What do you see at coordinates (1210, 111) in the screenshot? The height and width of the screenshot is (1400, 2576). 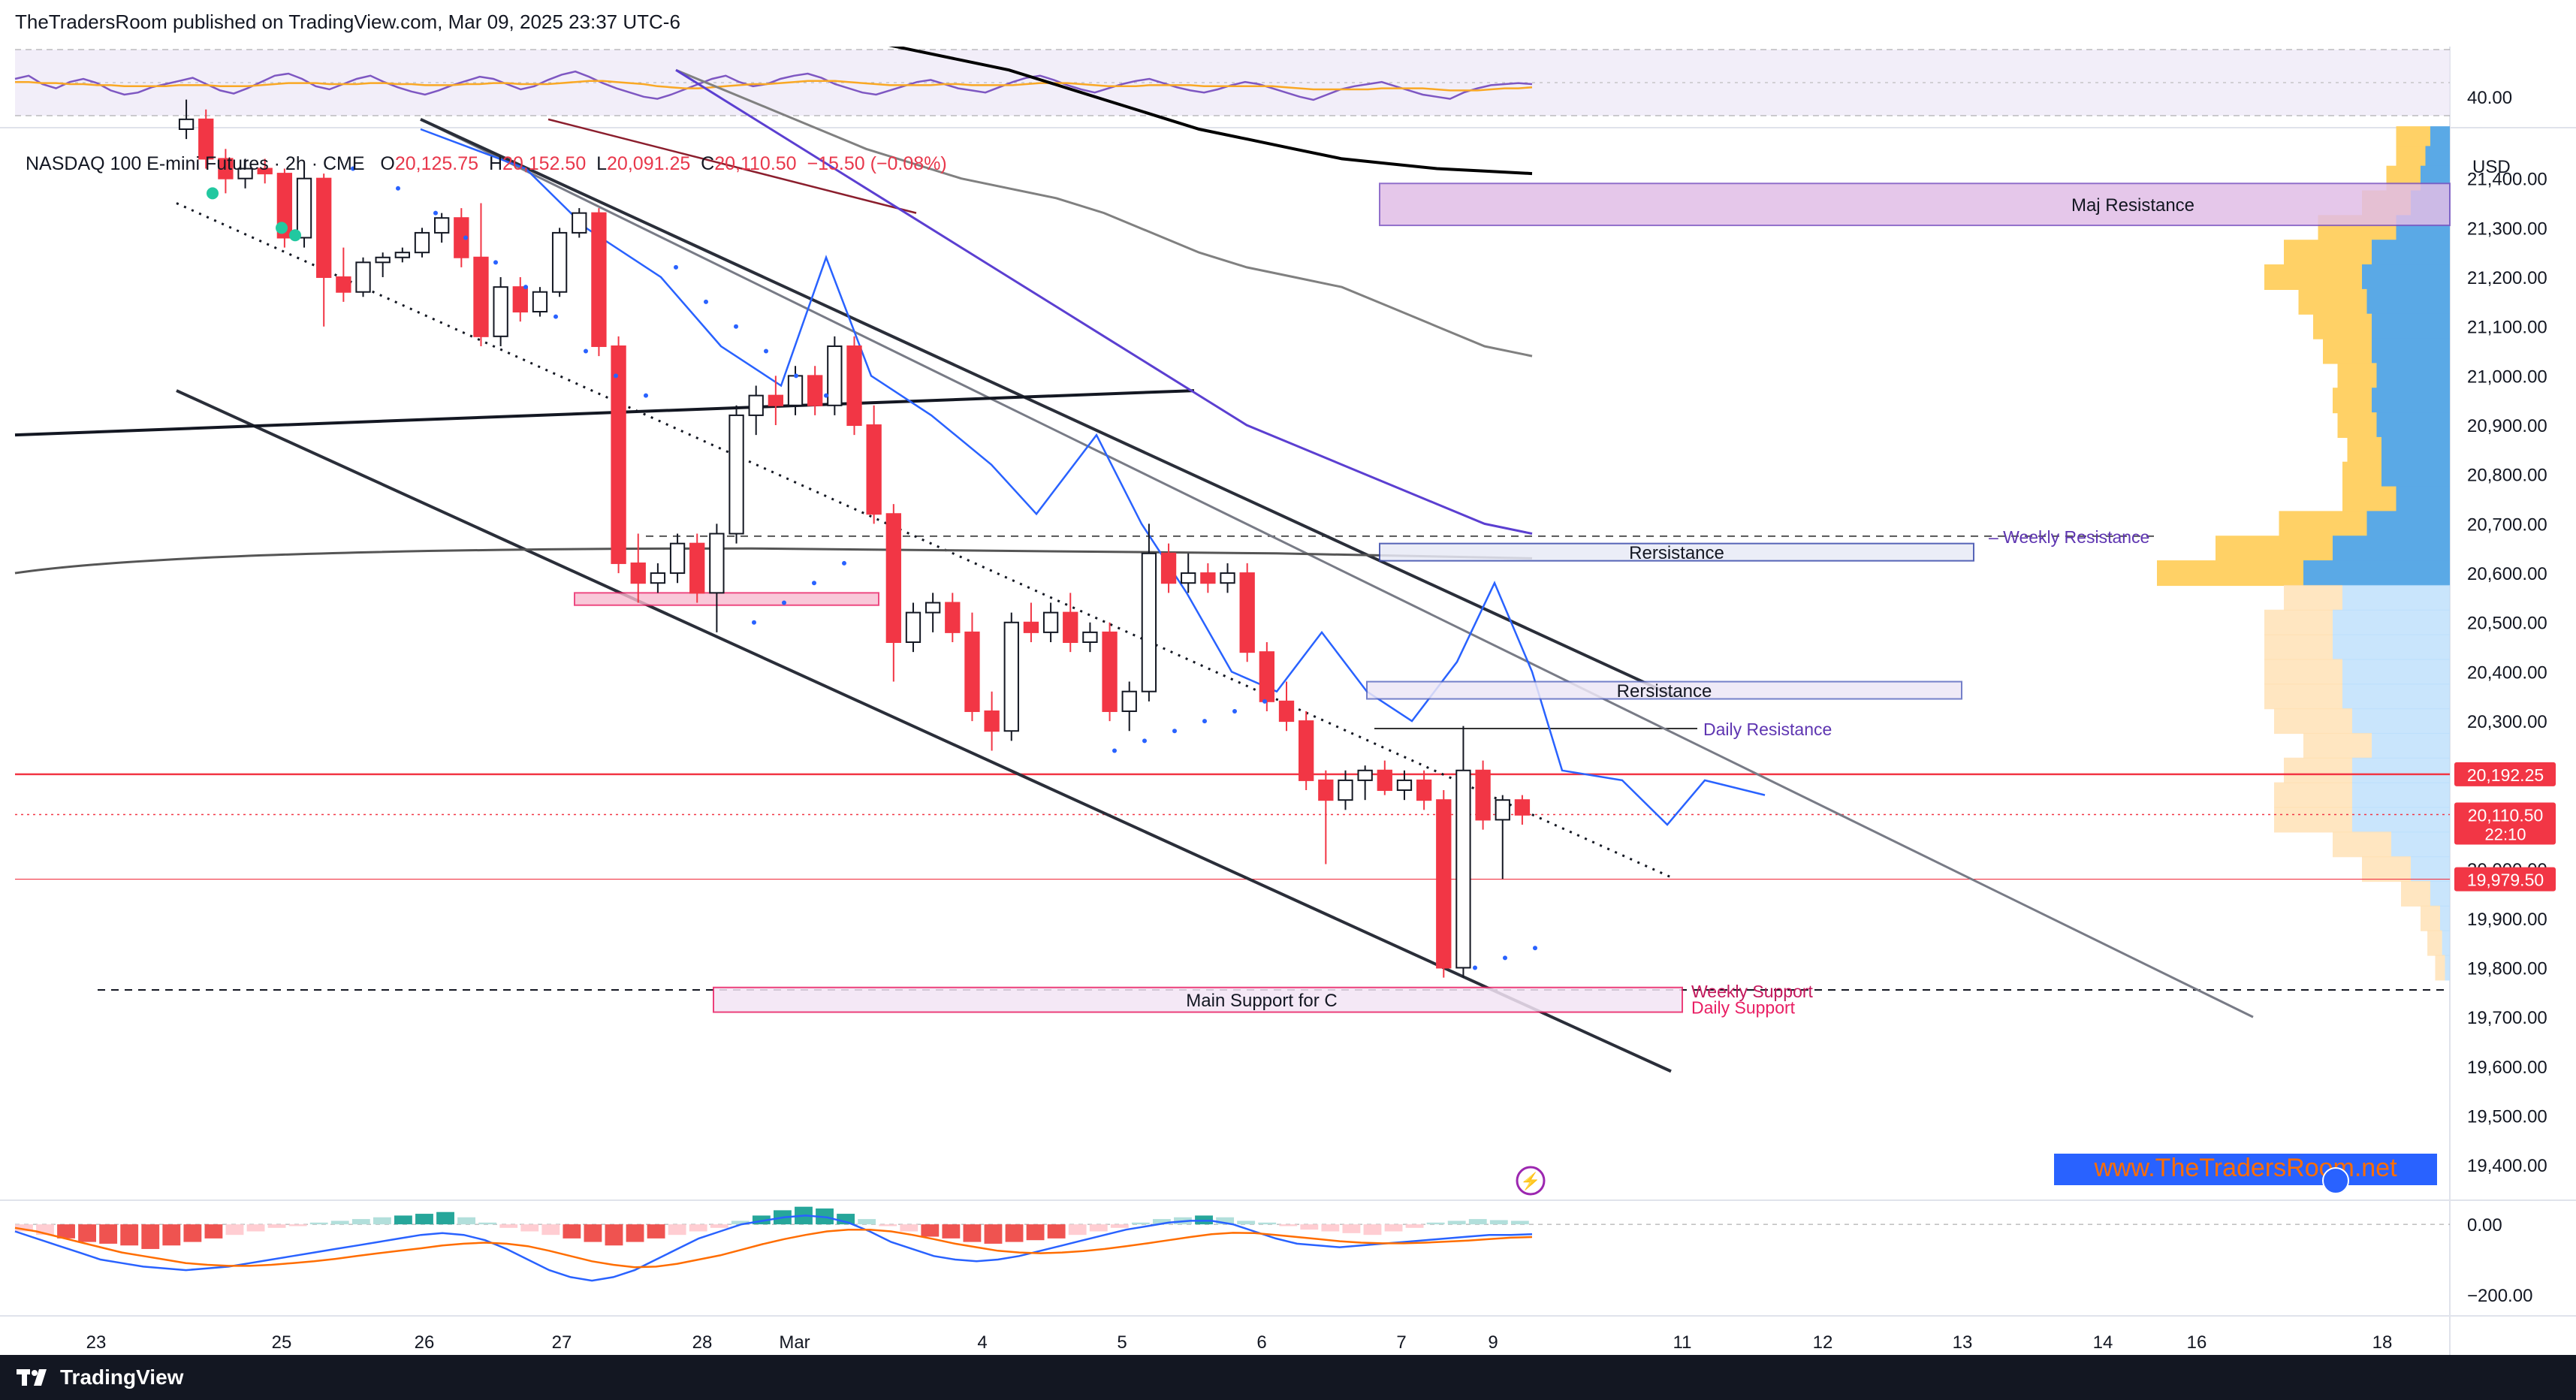 I see `moving-average-line` at bounding box center [1210, 111].